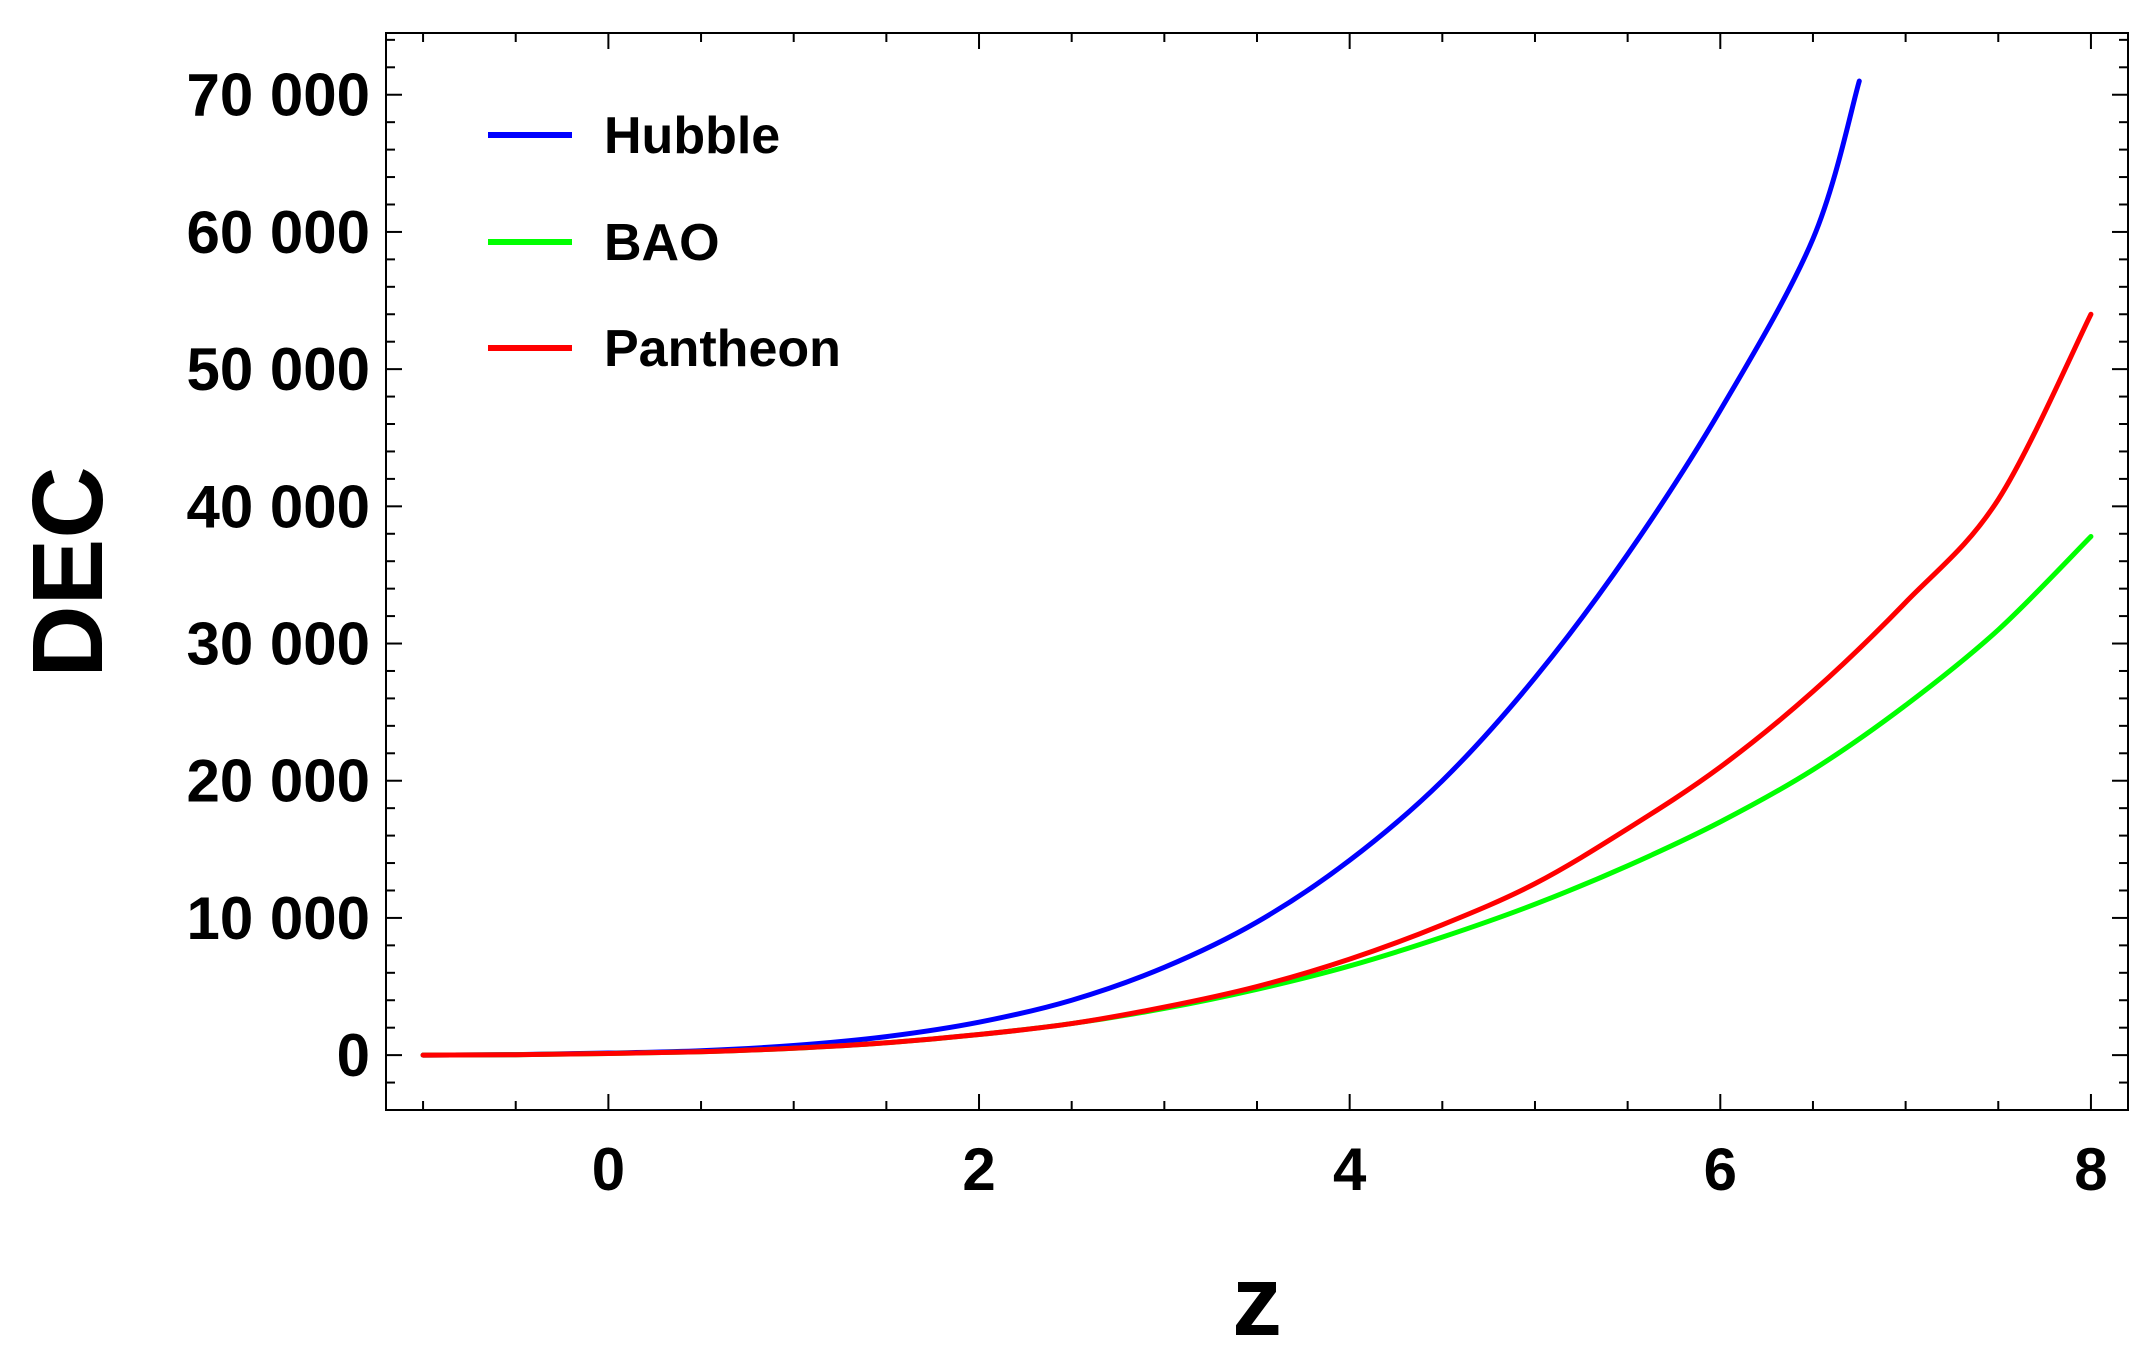 This screenshot has width=2146, height=1361. Describe the element at coordinates (278, 95) in the screenshot. I see `y-tick-label: 70 000` at that location.